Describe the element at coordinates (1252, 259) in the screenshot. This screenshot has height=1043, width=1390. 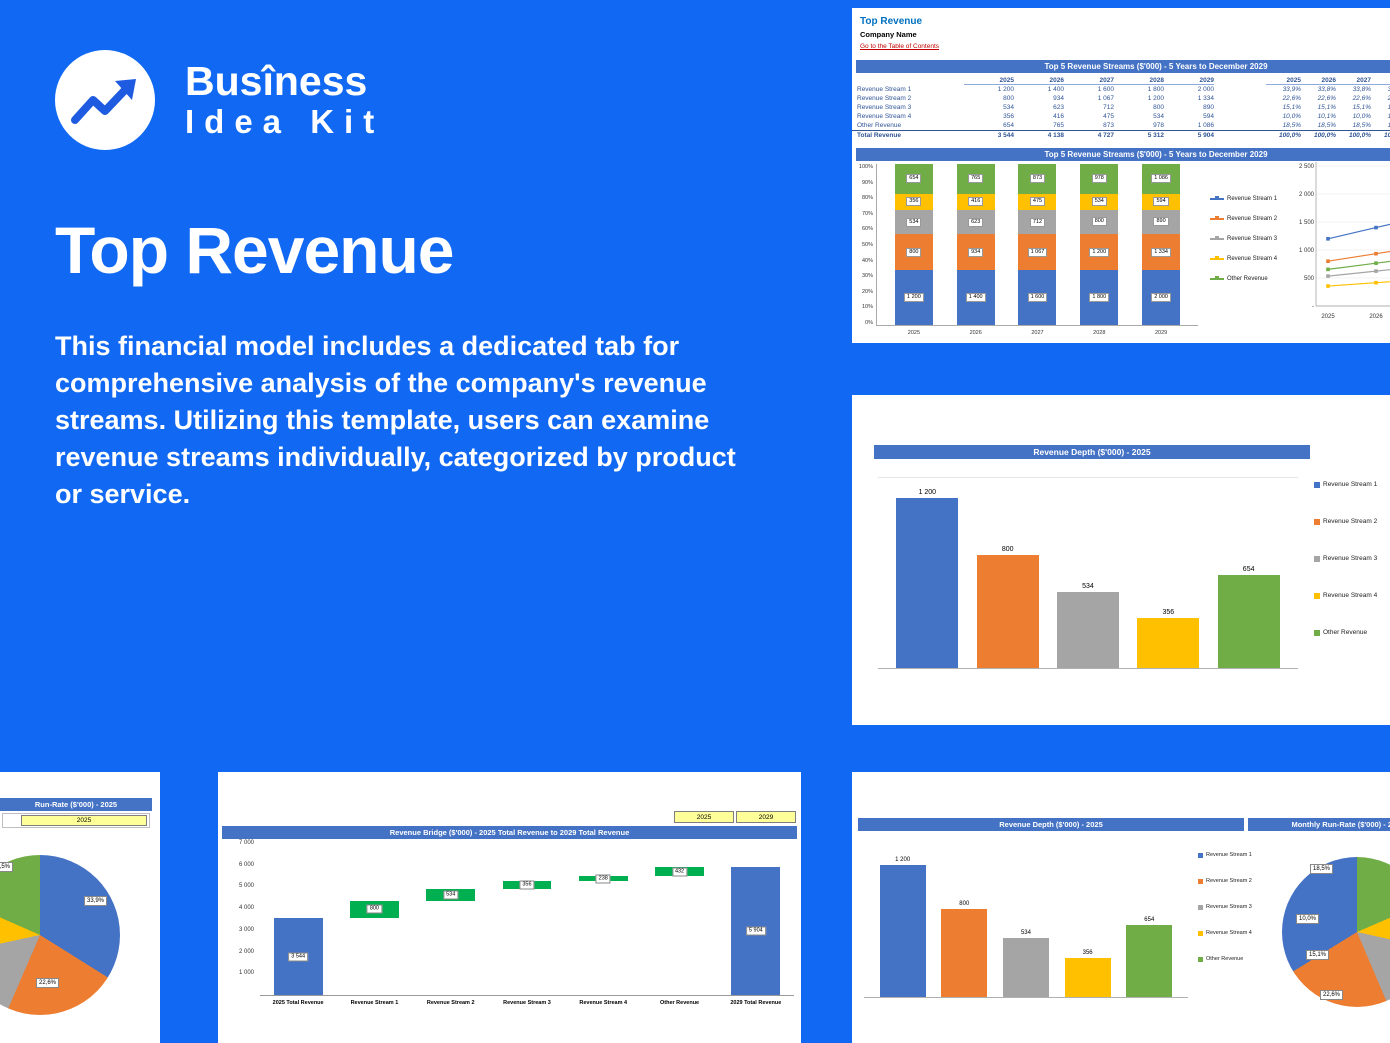
I see `legend-label: Revenue Stream 4` at that location.